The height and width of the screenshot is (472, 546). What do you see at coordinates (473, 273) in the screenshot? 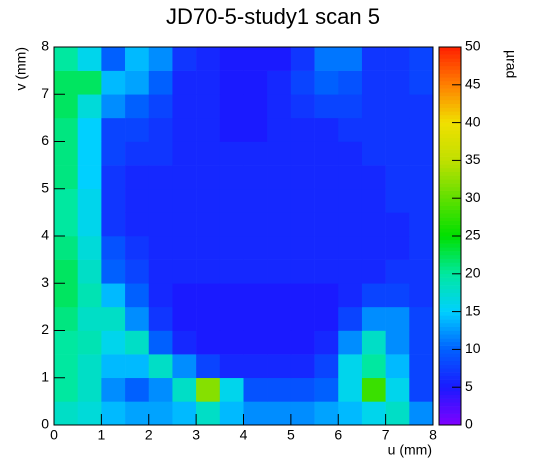
I see `colorbar-tick-label: 20` at bounding box center [473, 273].